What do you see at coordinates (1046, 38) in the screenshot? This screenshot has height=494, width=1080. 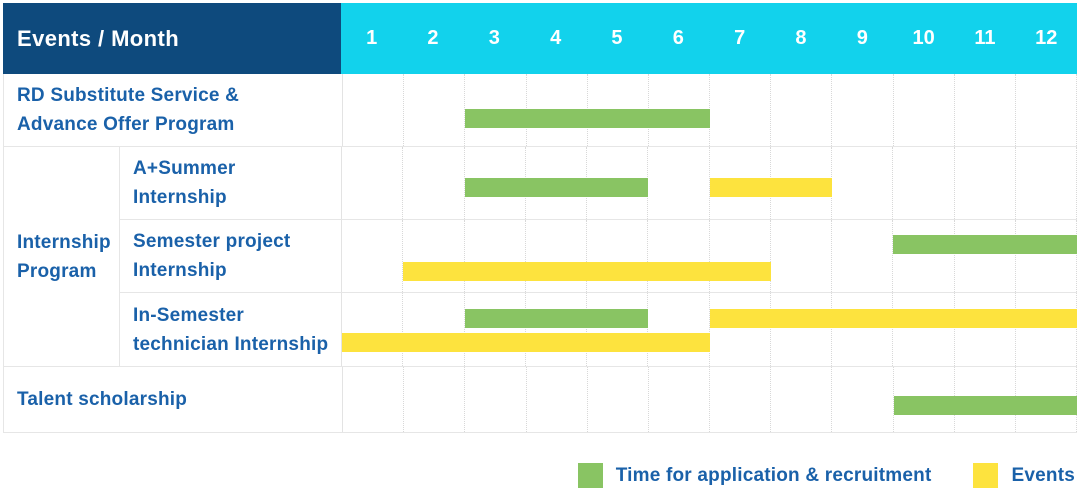 I see `month-label-12: 12` at bounding box center [1046, 38].